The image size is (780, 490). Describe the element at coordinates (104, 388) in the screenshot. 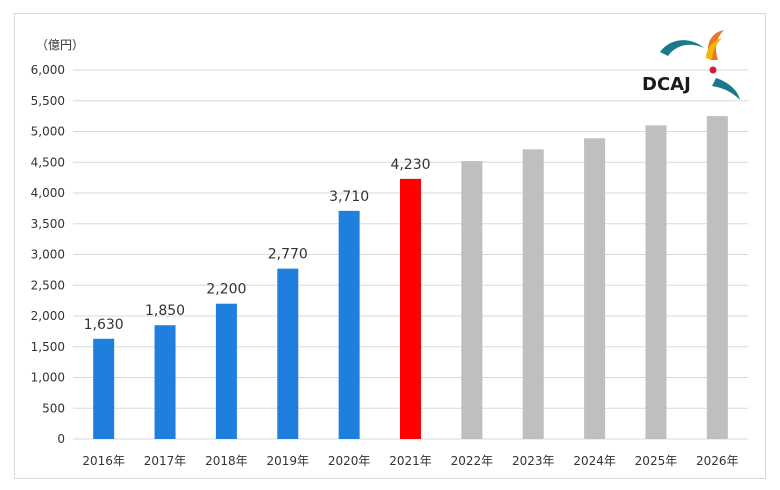

I see `bar-2016年` at that location.